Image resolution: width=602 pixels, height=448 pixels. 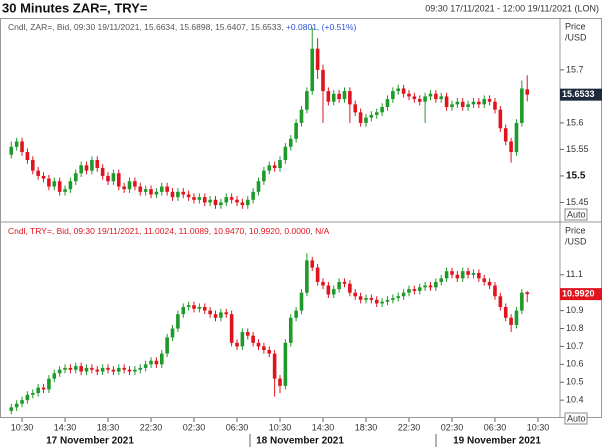 I want to click on axis-label: /USD, so click(x=576, y=241).